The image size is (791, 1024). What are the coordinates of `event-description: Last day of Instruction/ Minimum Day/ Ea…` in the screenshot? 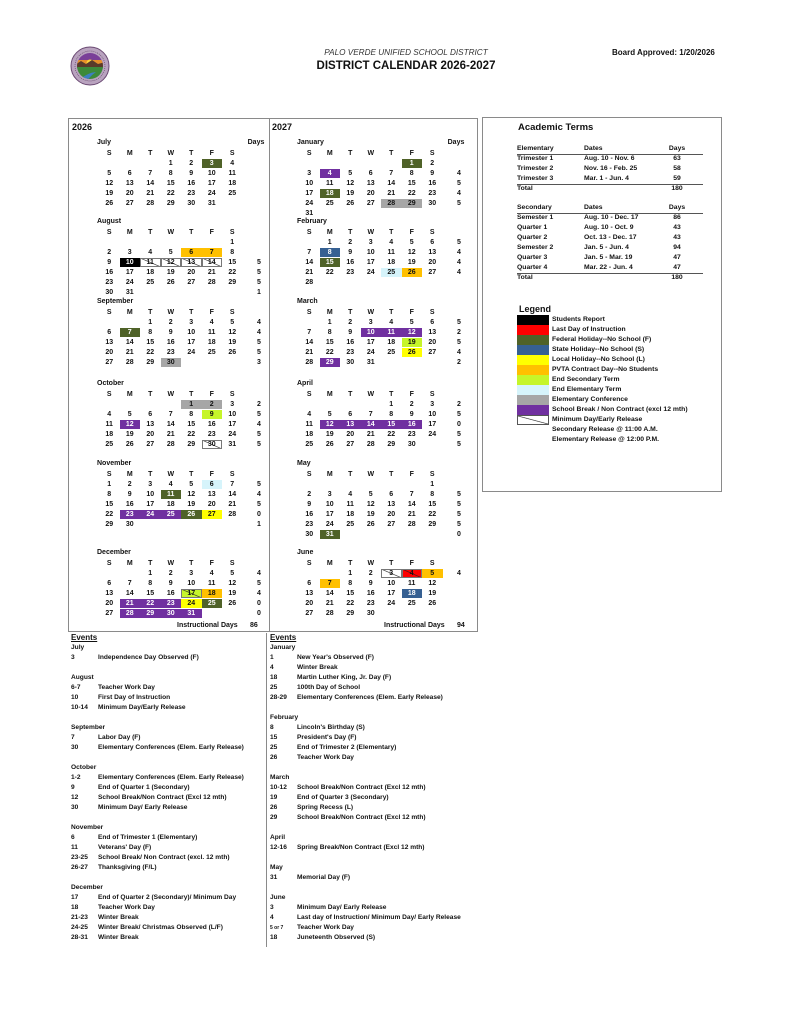 It's located at (379, 917).